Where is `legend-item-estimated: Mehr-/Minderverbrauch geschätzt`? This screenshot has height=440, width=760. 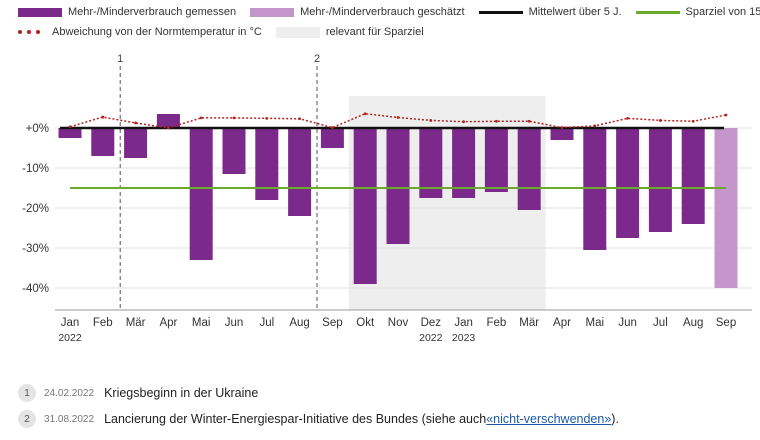
legend-item-estimated: Mehr-/Minderverbrauch geschätzt is located at coordinates (357, 12).